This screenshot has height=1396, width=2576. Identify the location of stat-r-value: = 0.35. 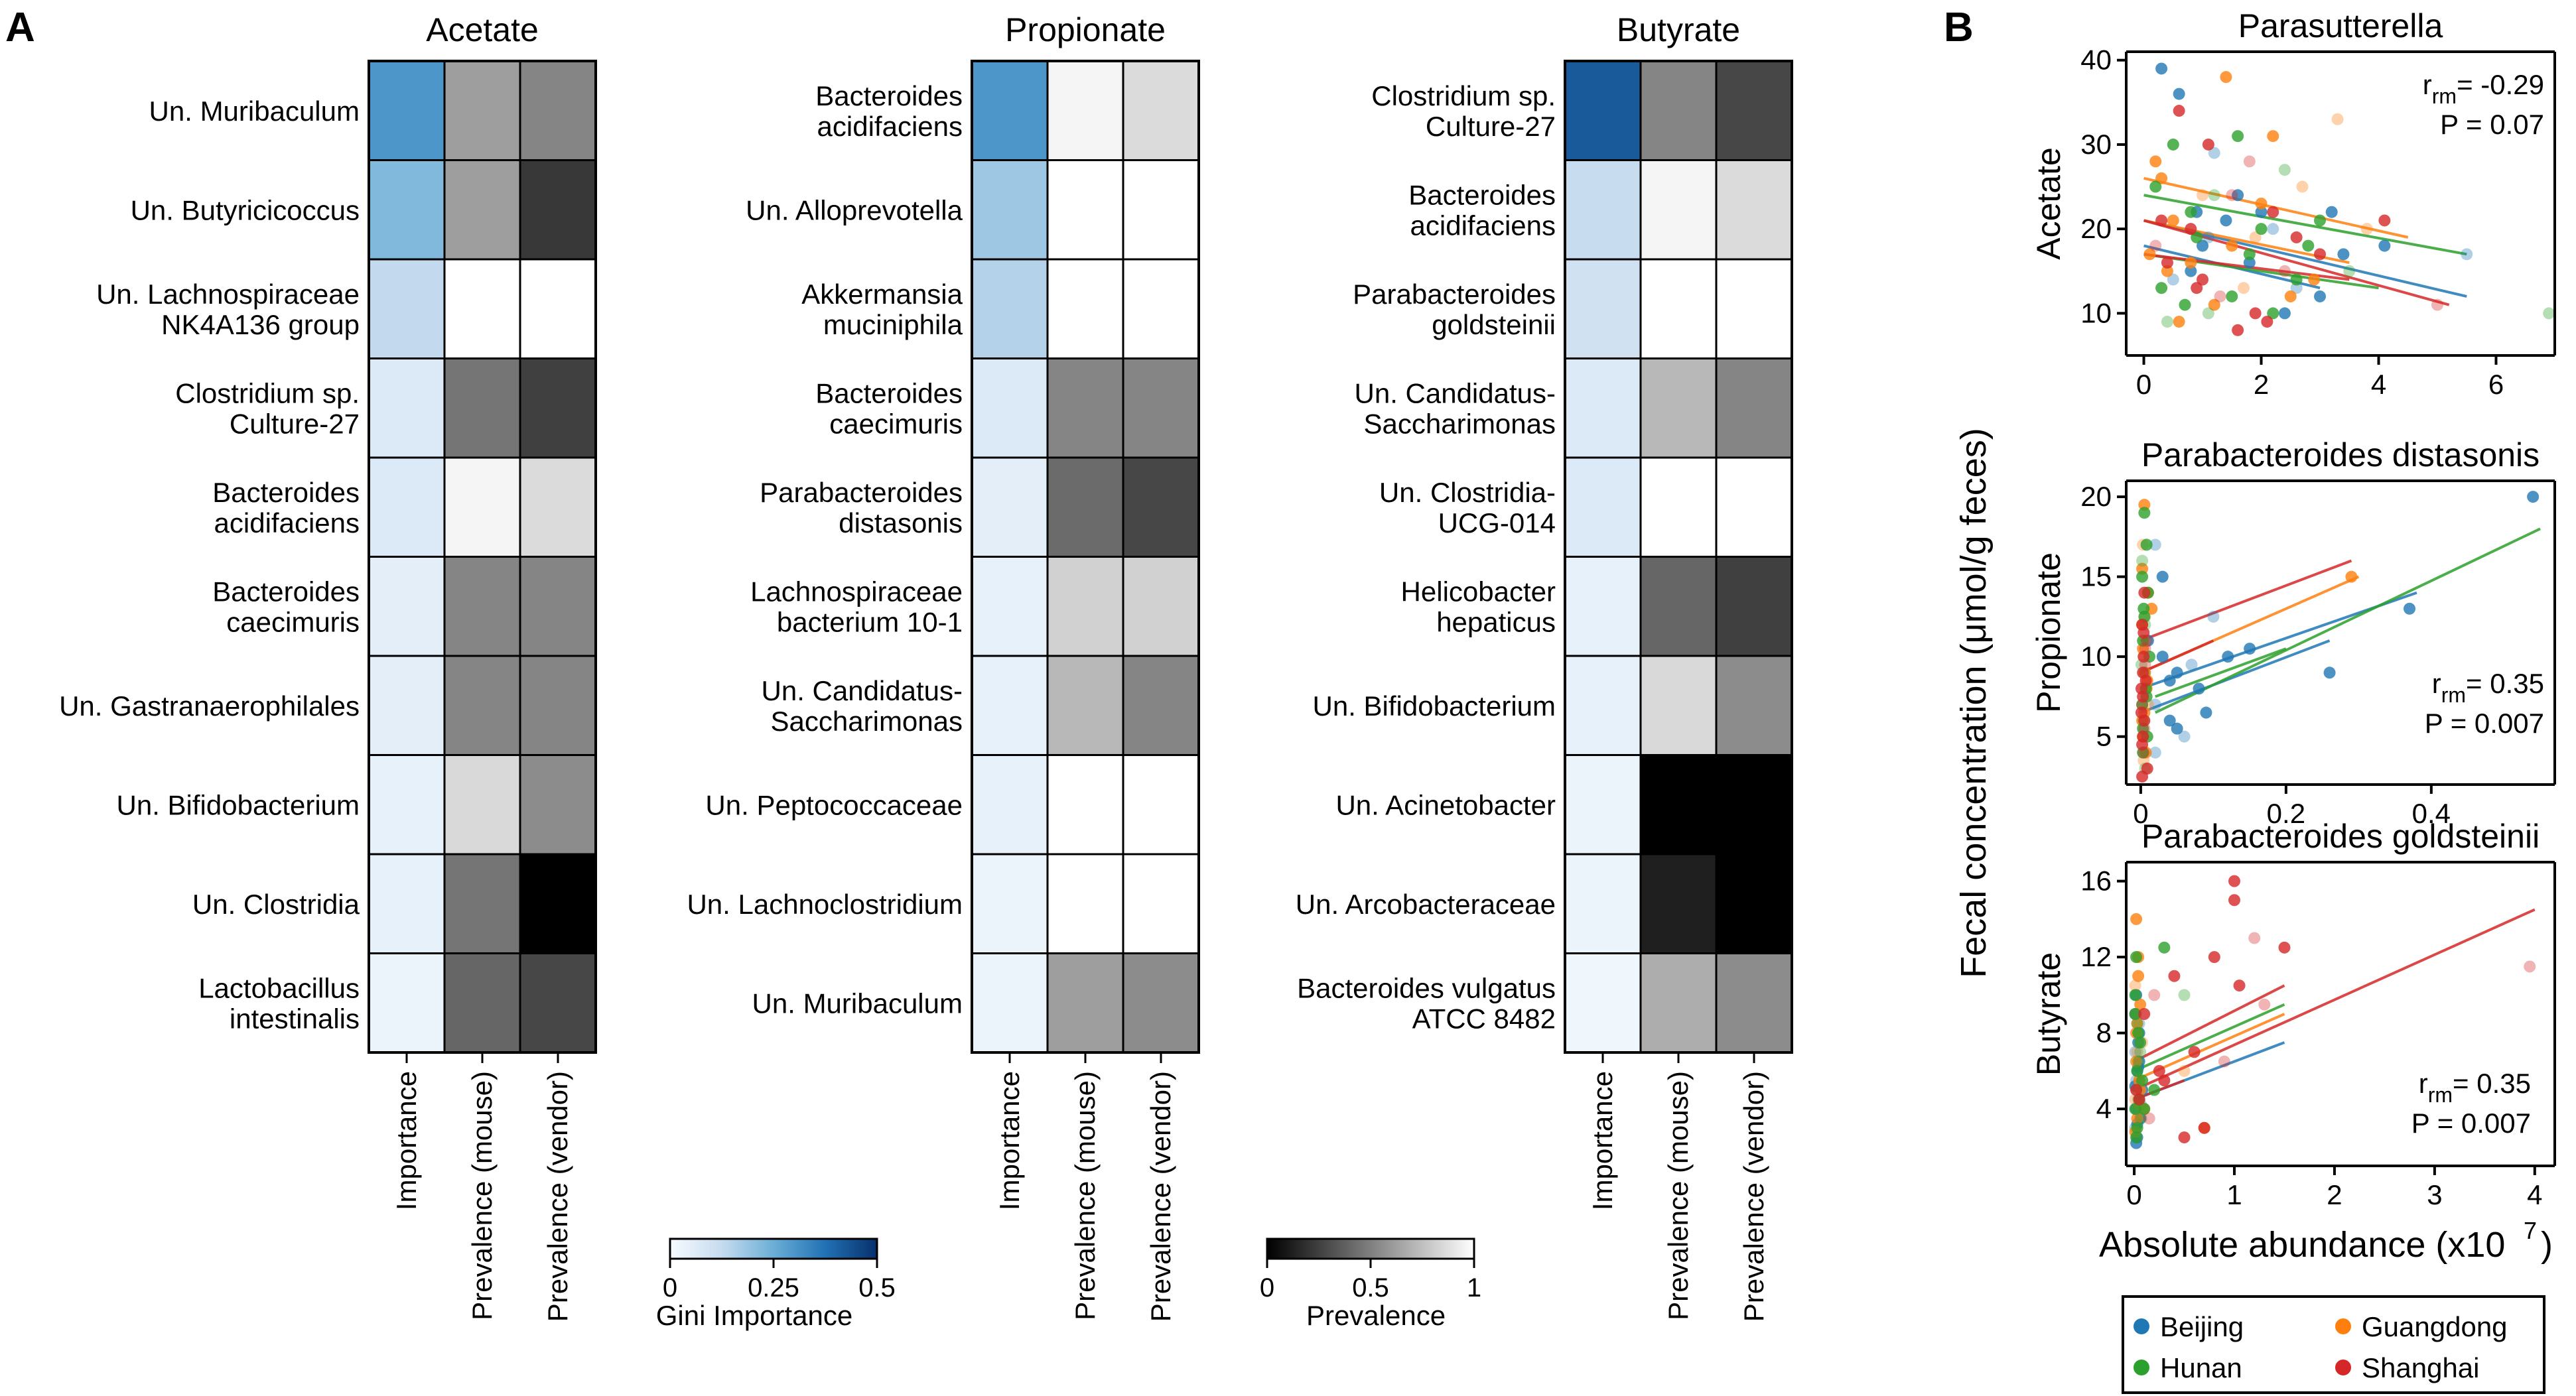
(2492, 1083).